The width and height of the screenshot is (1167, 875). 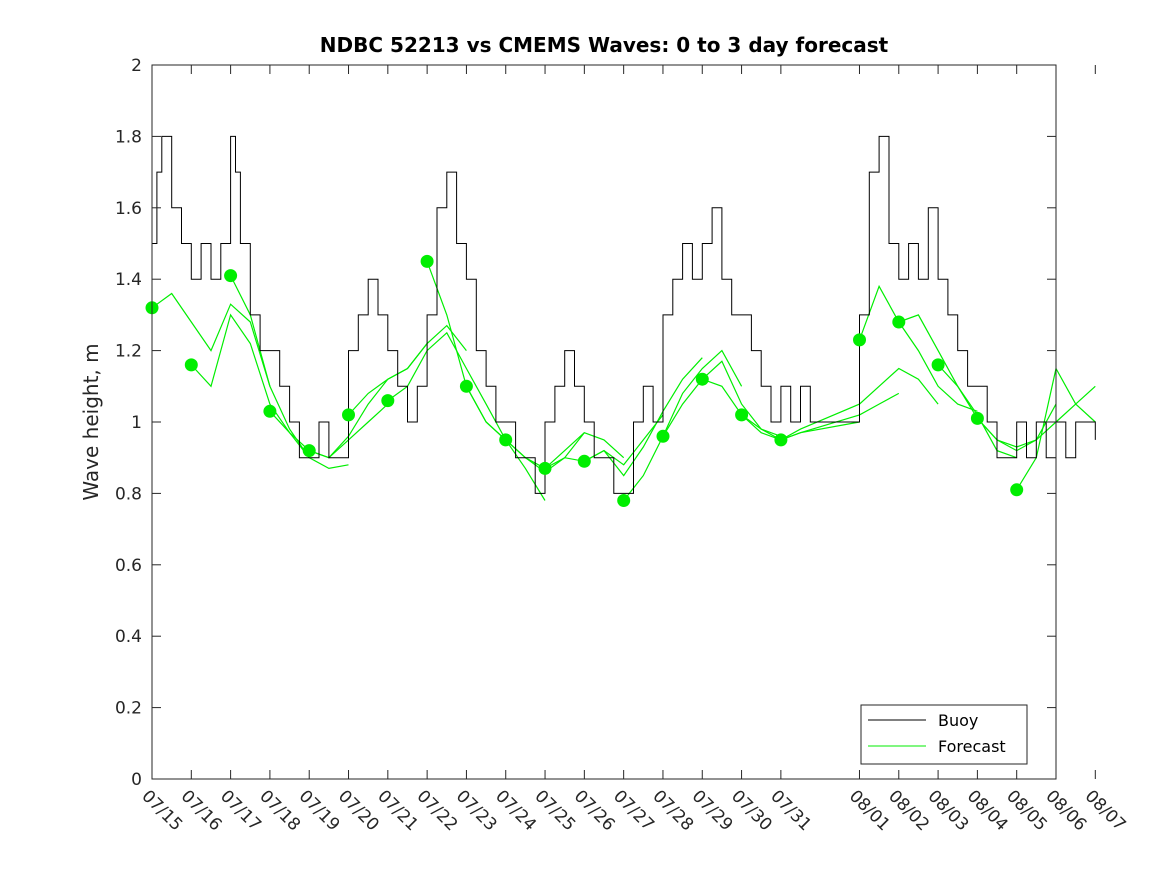 I want to click on y-tick-label: 1.8, so click(x=128, y=137).